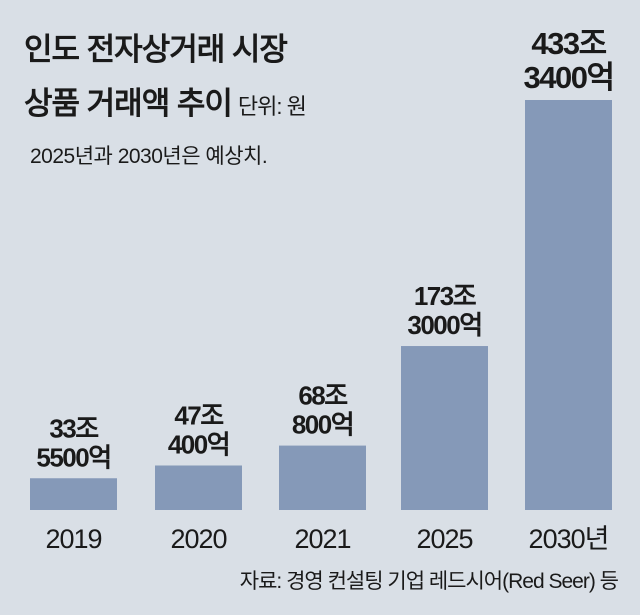  What do you see at coordinates (568, 43) in the screenshot?
I see `data-label: 433조` at bounding box center [568, 43].